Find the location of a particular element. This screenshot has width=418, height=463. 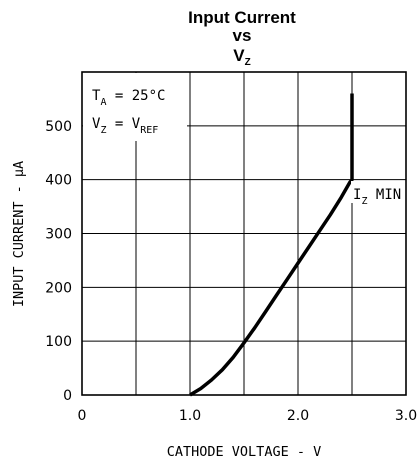

condition-vz-ref: REF is located at coordinates (149, 130).